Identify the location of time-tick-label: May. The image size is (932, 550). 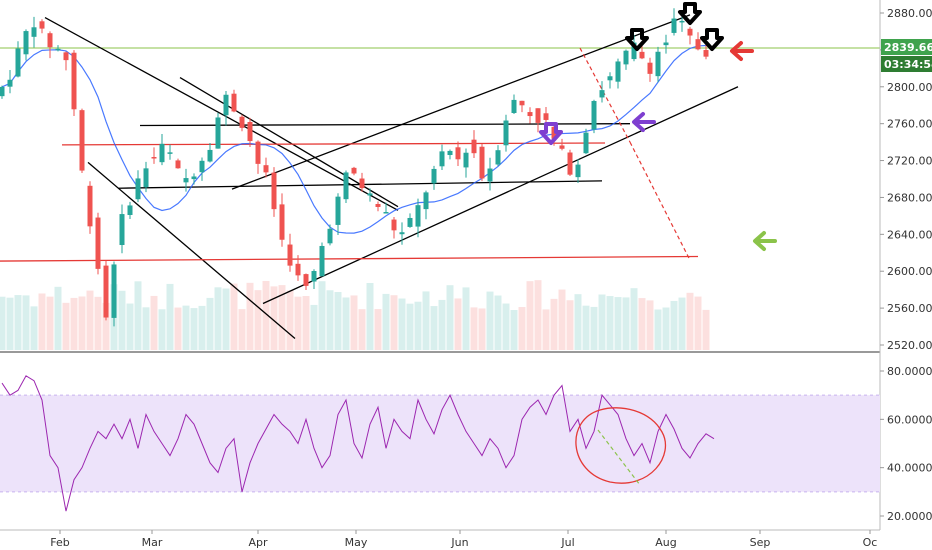
(356, 542).